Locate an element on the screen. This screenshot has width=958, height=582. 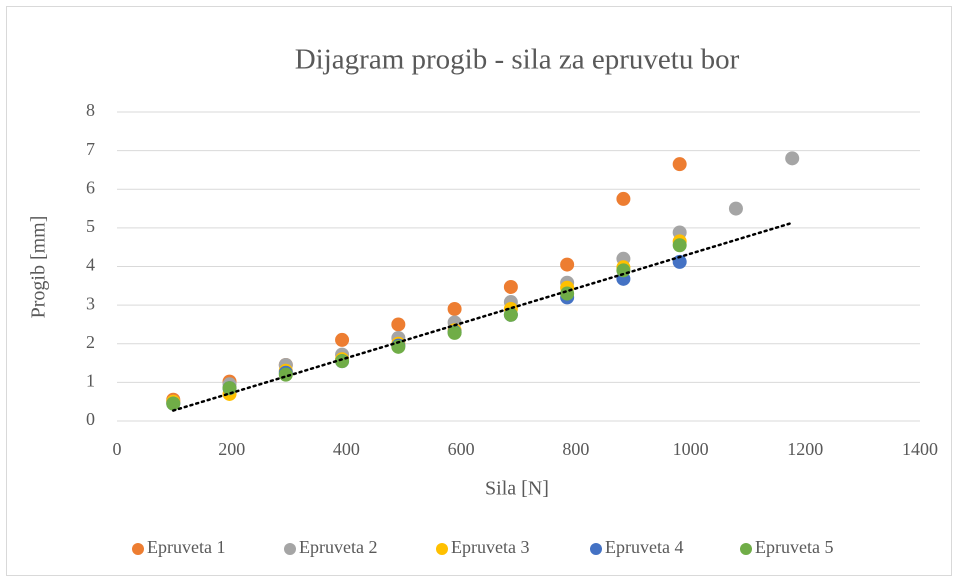
legend-label: Epruveta 1 is located at coordinates (186, 547).